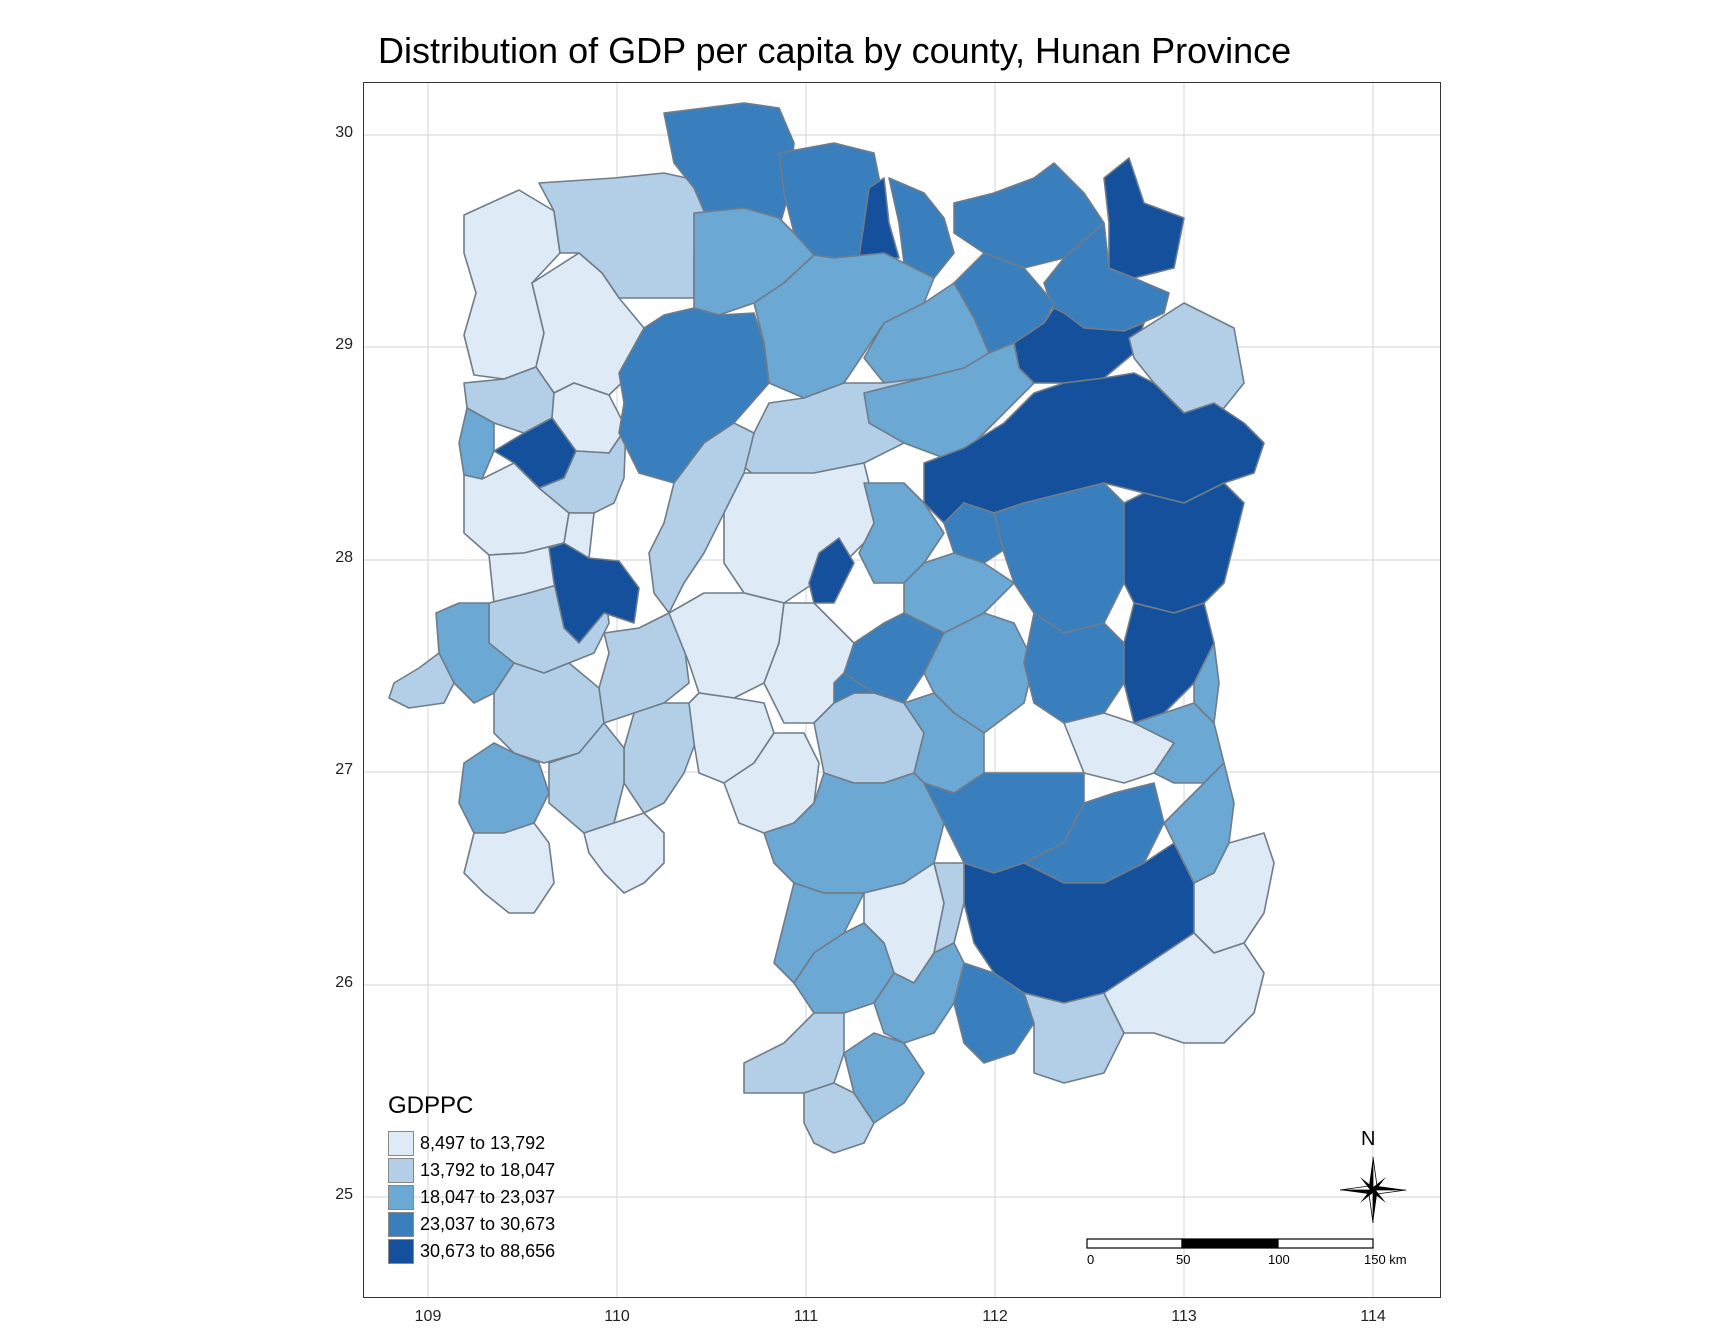 This screenshot has height=1344, width=1728. What do you see at coordinates (488, 1224) in the screenshot?
I see `legend-label: 23,037 to 30,673` at bounding box center [488, 1224].